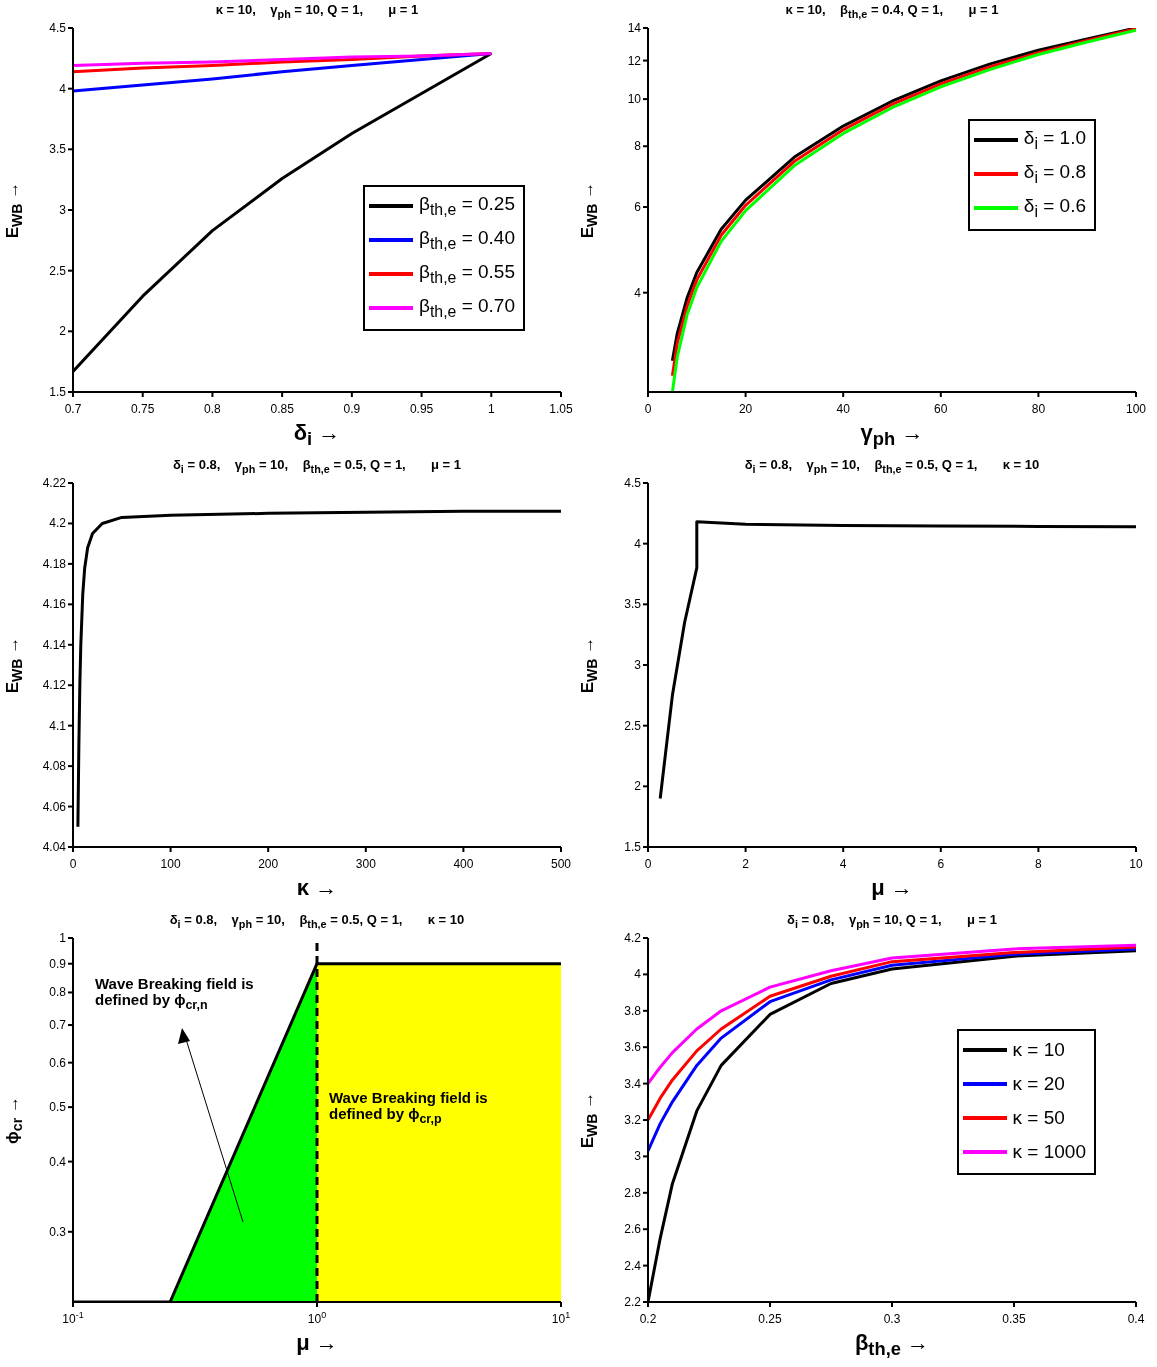  I want to click on x-axis-title: β$_{th,e}$ →, so click(892, 1345).